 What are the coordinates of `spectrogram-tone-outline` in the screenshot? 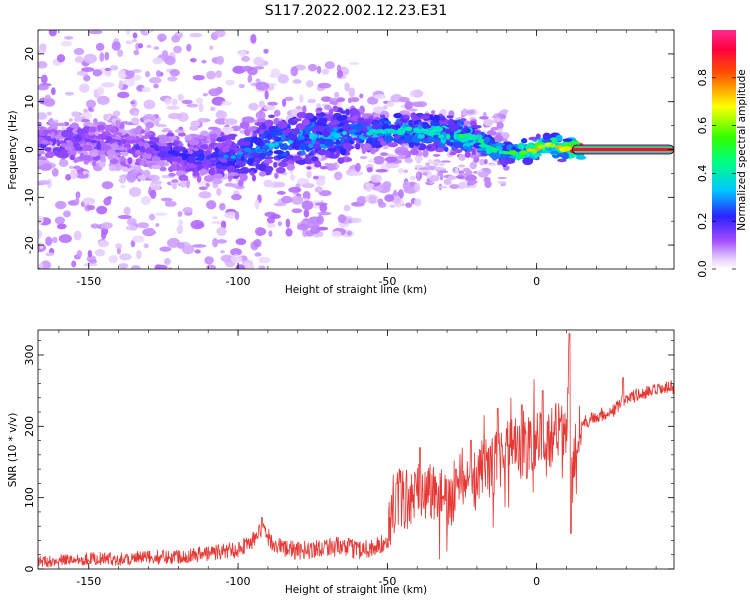 It's located at (623, 149).